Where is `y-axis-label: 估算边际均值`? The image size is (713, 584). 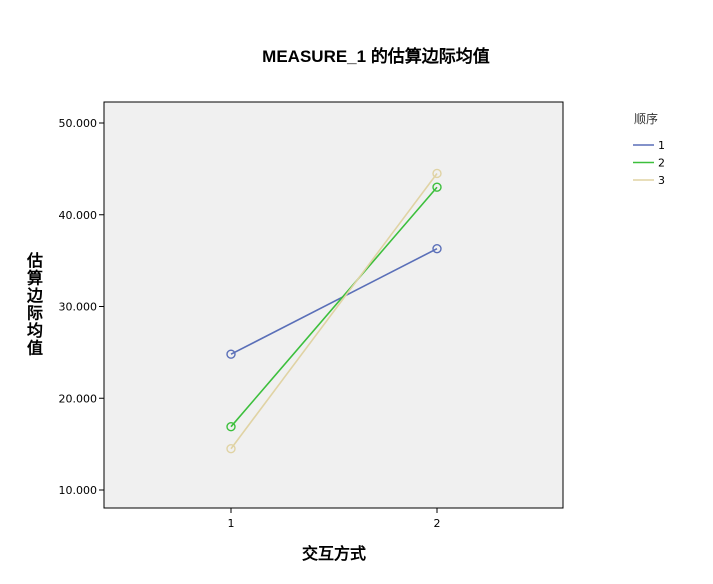
y-axis-label: 估算边际均值 is located at coordinates (35, 304).